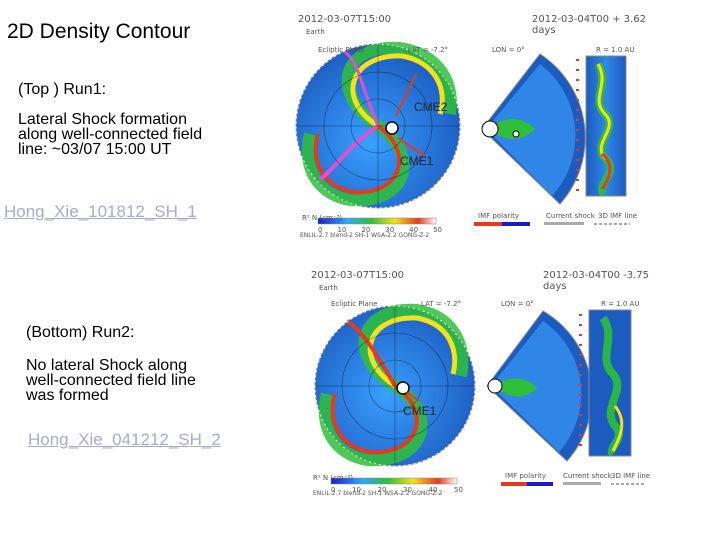 This screenshot has width=720, height=540. I want to click on top-shock-legend: Current shock, so click(570, 216).